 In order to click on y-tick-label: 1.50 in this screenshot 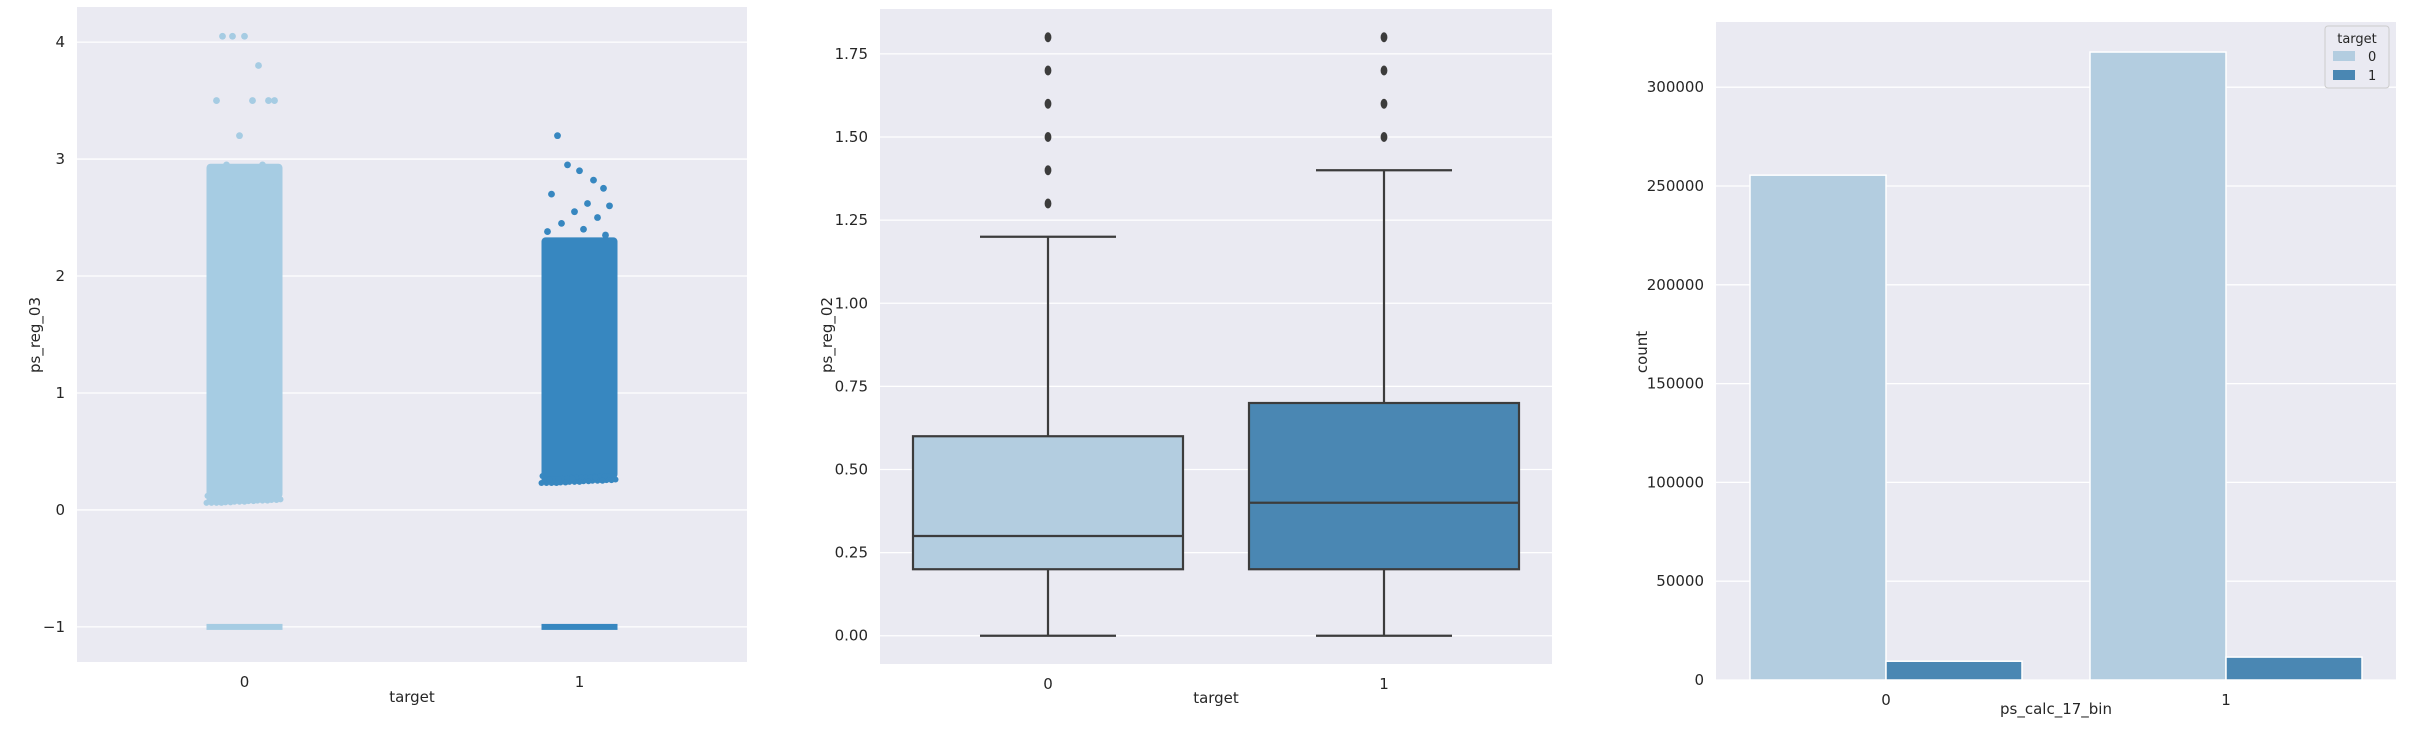, I will do `click(851, 137)`.